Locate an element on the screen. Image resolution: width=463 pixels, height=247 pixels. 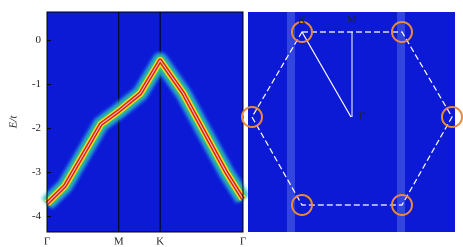
y-tick-label: 0 is located at coordinates (39, 40).